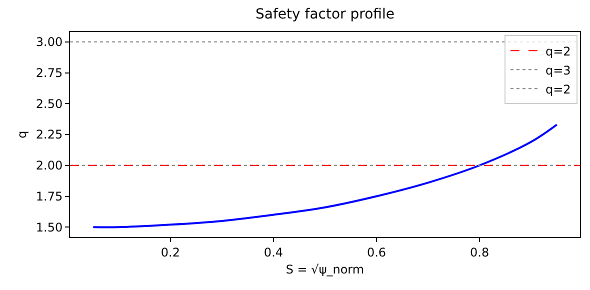  What do you see at coordinates (49, 165) in the screenshot?
I see `y-tick-label: 2.00` at bounding box center [49, 165].